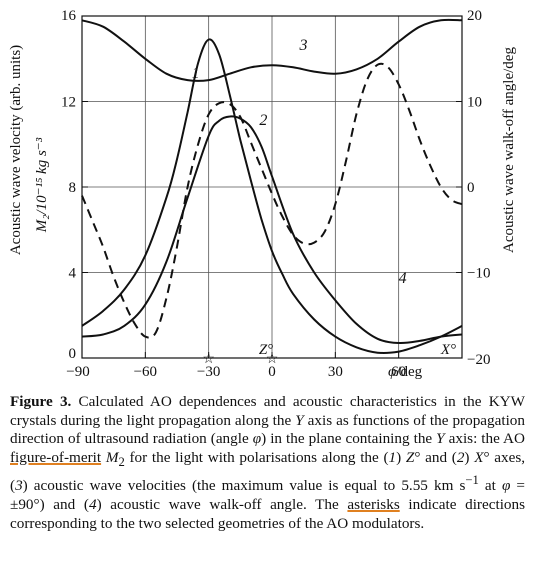 The image size is (535, 561). What do you see at coordinates (263, 120) in the screenshot?
I see `curve-label-2: 2` at bounding box center [263, 120].